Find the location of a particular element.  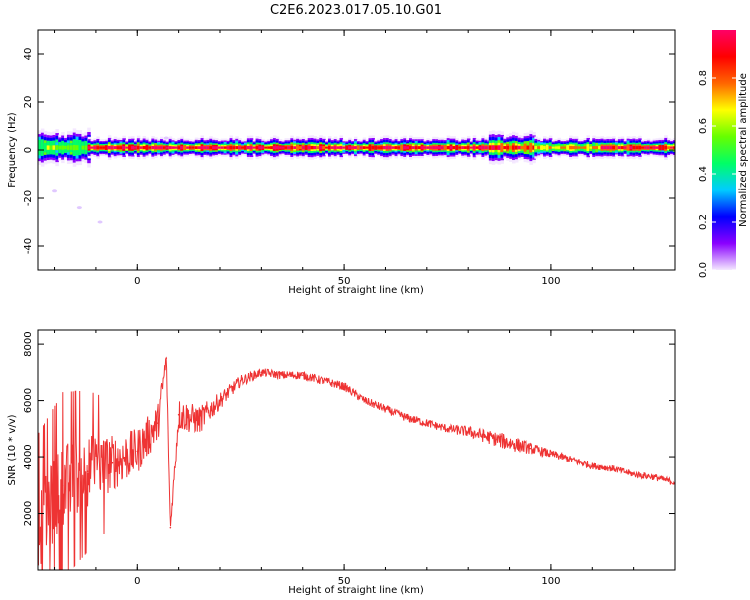

x-tick-label: 100 is located at coordinates (550, 581).